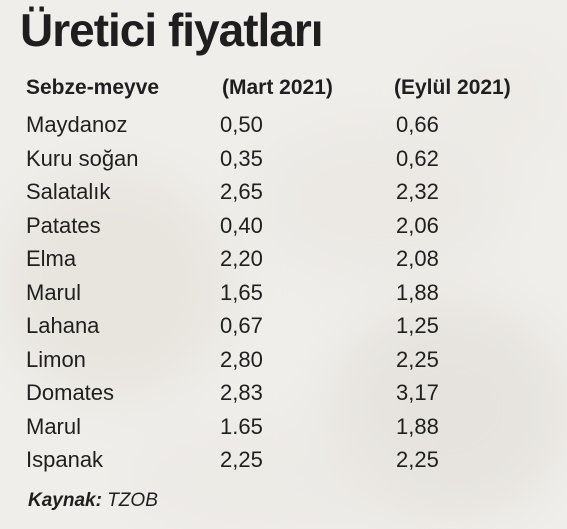 This screenshot has height=529, width=567. What do you see at coordinates (56, 359) in the screenshot?
I see `product-name: Limon` at bounding box center [56, 359].